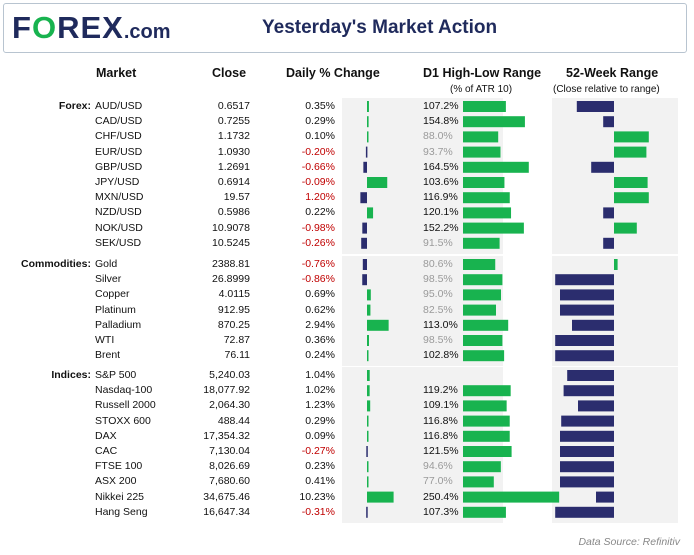  I want to click on daily-change-value: 0.41%, so click(320, 481).